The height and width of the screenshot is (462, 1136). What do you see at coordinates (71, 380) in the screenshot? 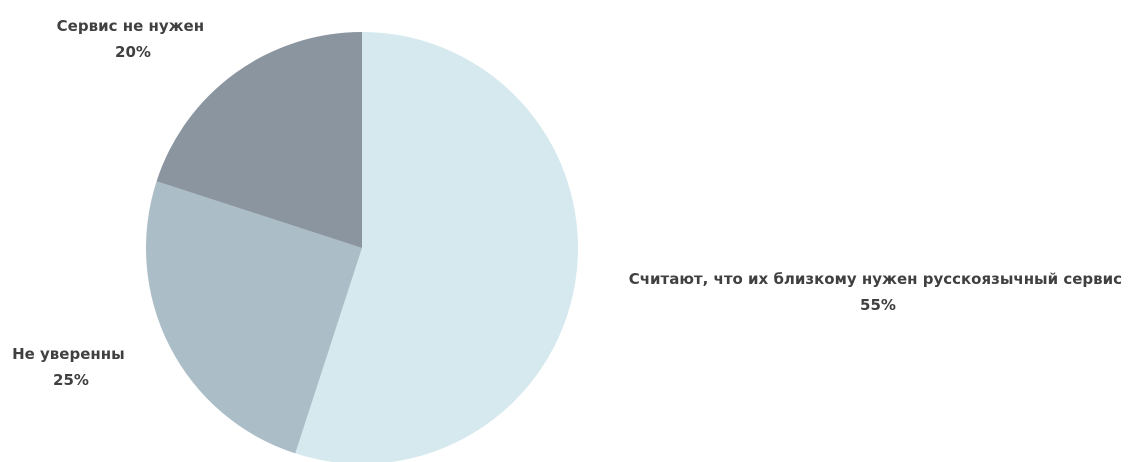
I see `slice-label-not-sure-value: 25%` at bounding box center [71, 380].